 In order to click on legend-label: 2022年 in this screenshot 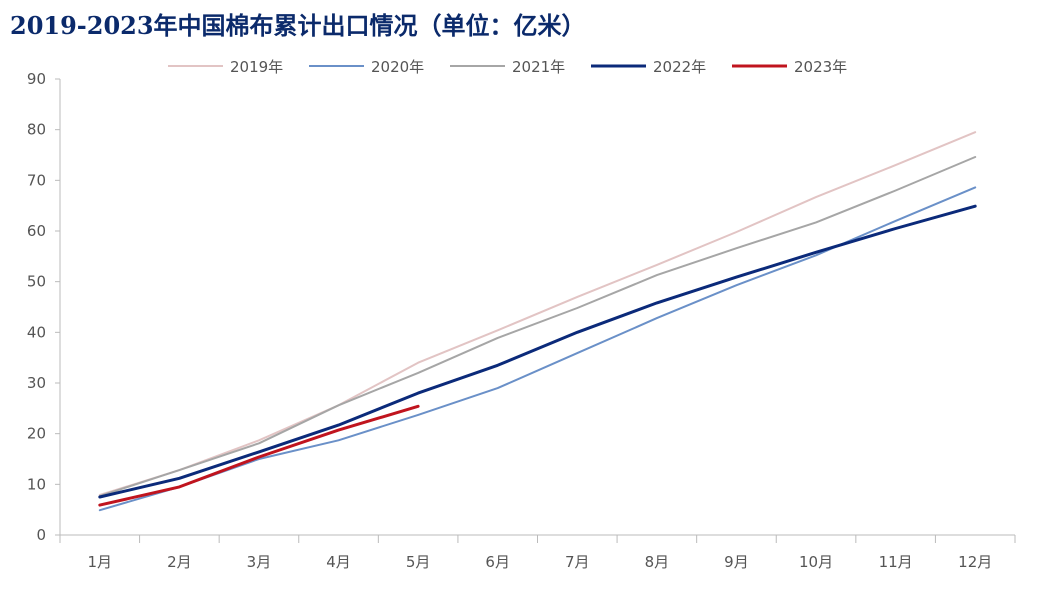, I will do `click(679, 67)`.